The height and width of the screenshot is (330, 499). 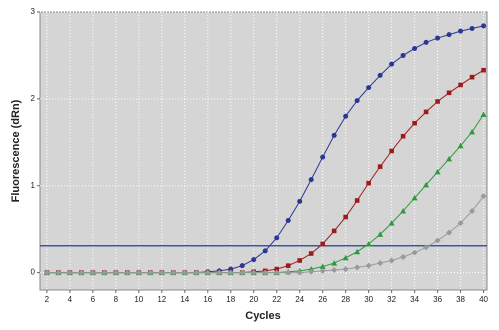 I want to click on x-tick-label: 24, so click(x=299, y=299).